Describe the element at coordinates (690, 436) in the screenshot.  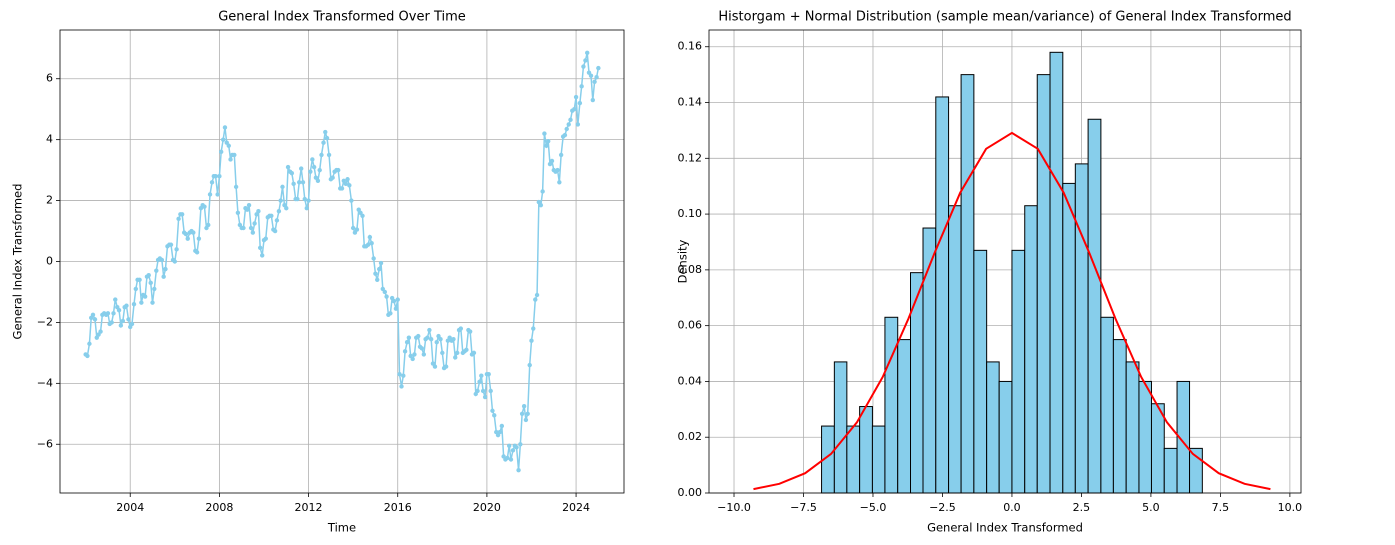
I see `y-tick-label: 0.02` at that location.